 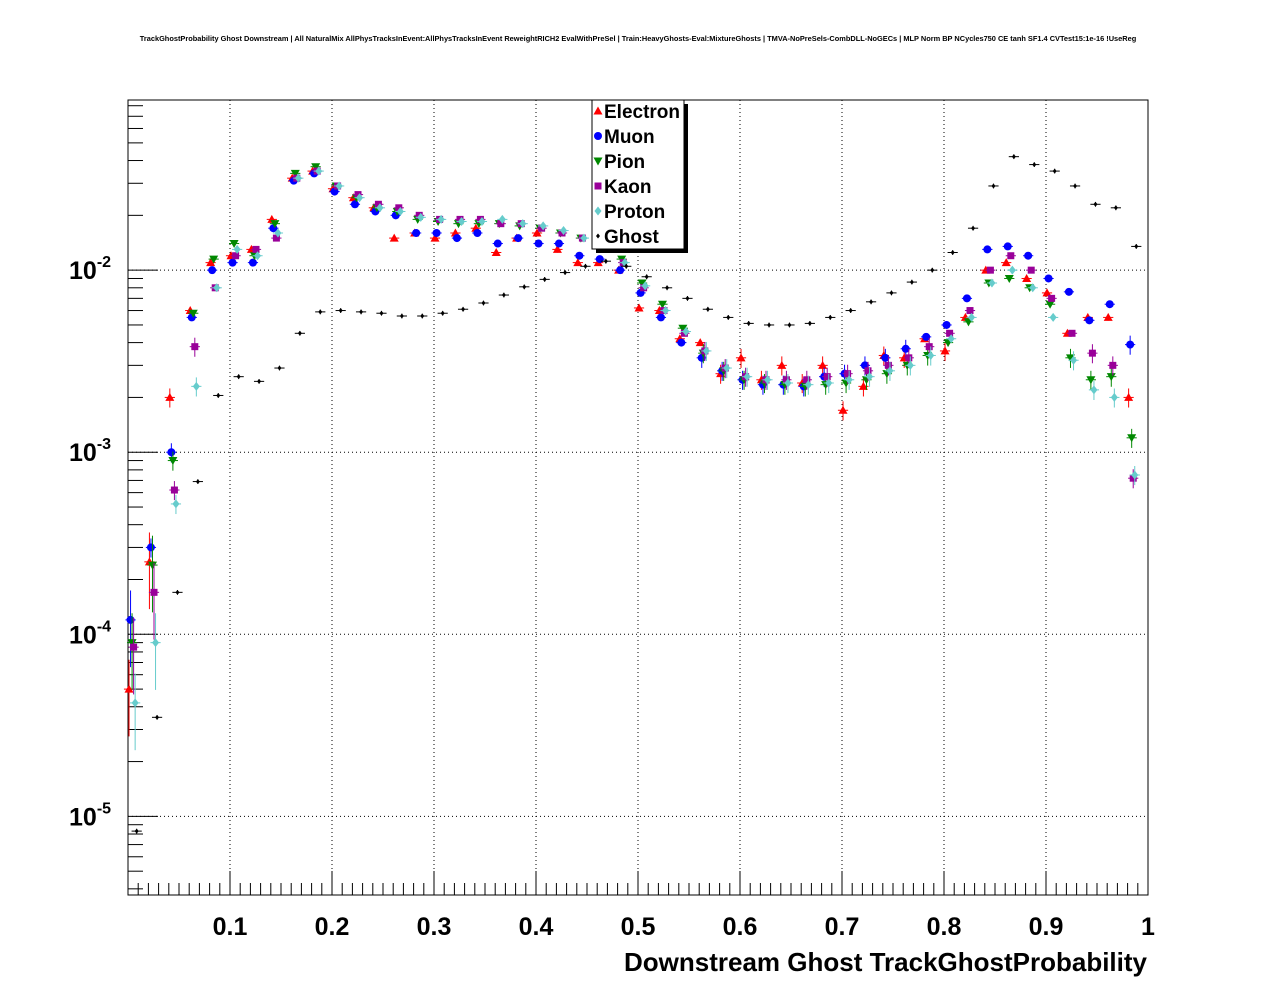 I want to click on x-tick-label: 0.5, so click(x=638, y=927).